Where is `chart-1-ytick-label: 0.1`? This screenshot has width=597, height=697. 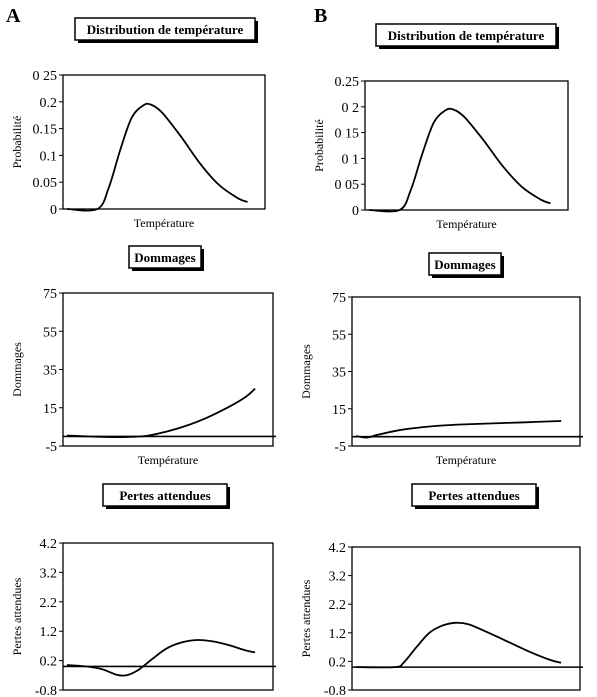
chart-1-ytick-label: 0.1 is located at coordinates (49, 156).